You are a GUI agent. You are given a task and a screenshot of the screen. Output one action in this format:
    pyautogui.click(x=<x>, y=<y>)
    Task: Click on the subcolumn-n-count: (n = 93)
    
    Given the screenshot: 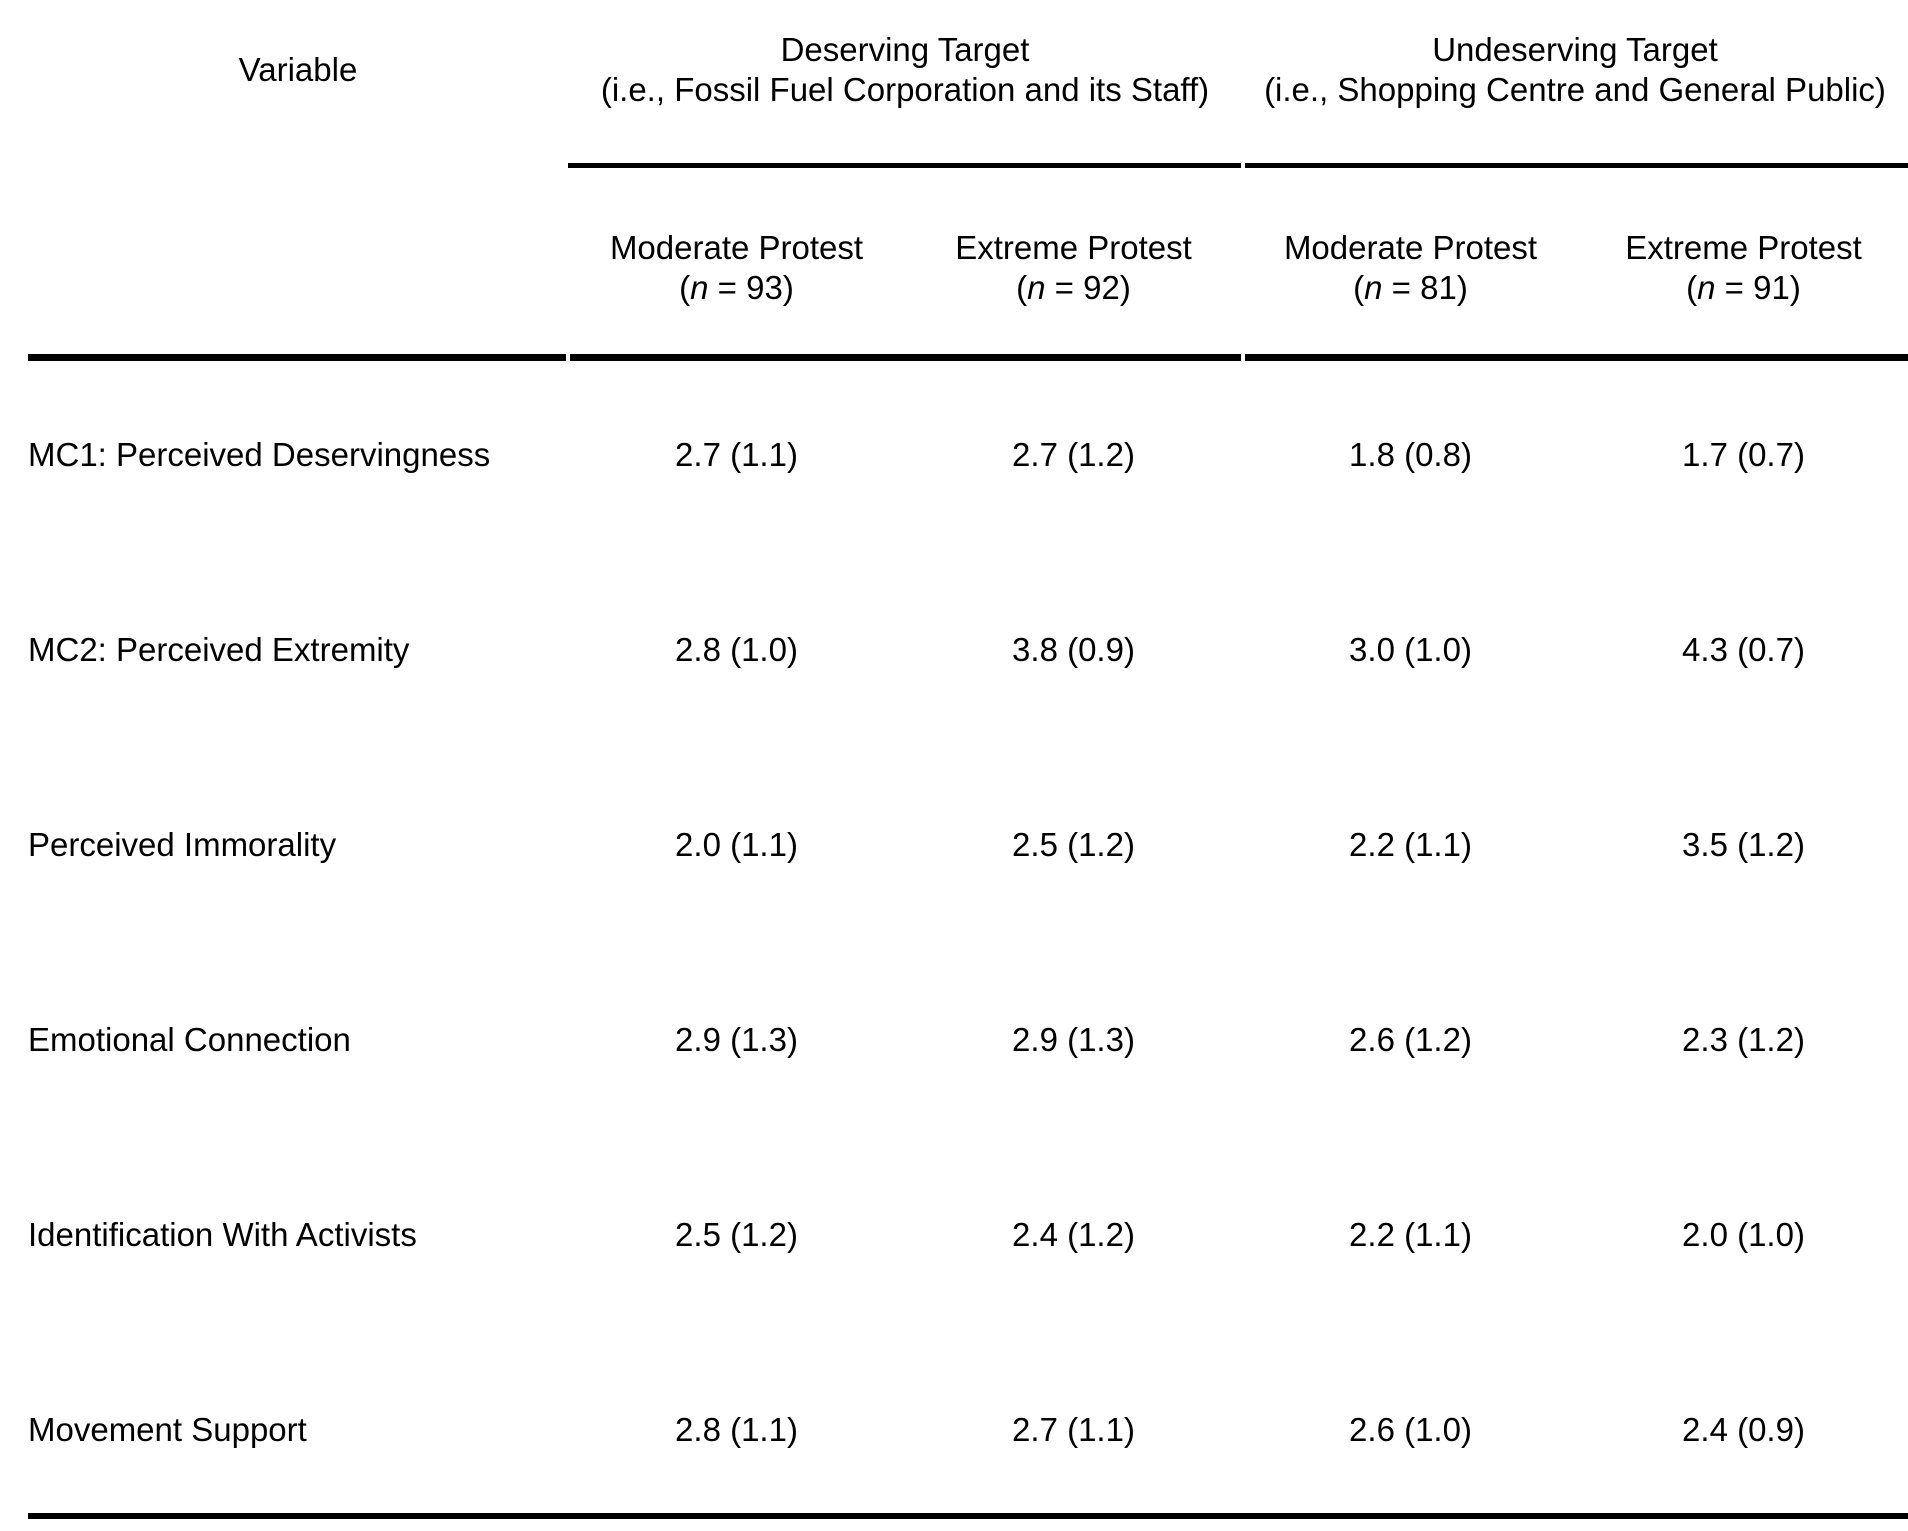 What is the action you would take?
    pyautogui.click(x=736, y=287)
    